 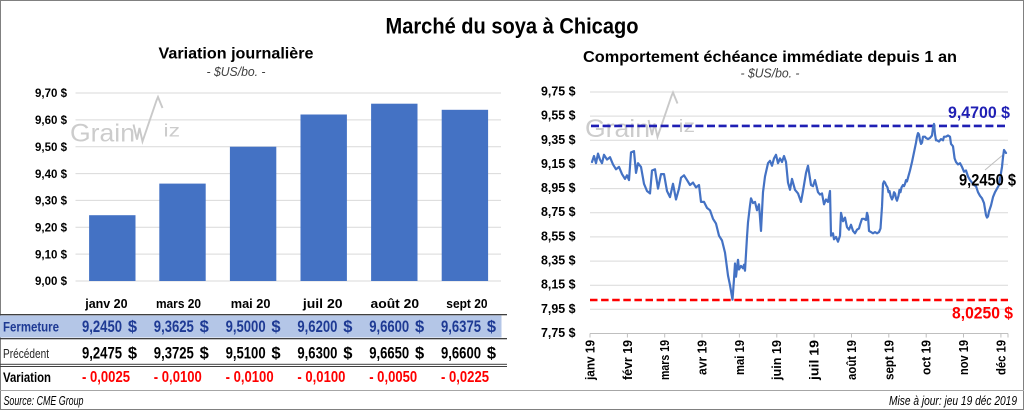 What do you see at coordinates (703, 357) in the screenshot?
I see `svg-text: avr 19` at bounding box center [703, 357].